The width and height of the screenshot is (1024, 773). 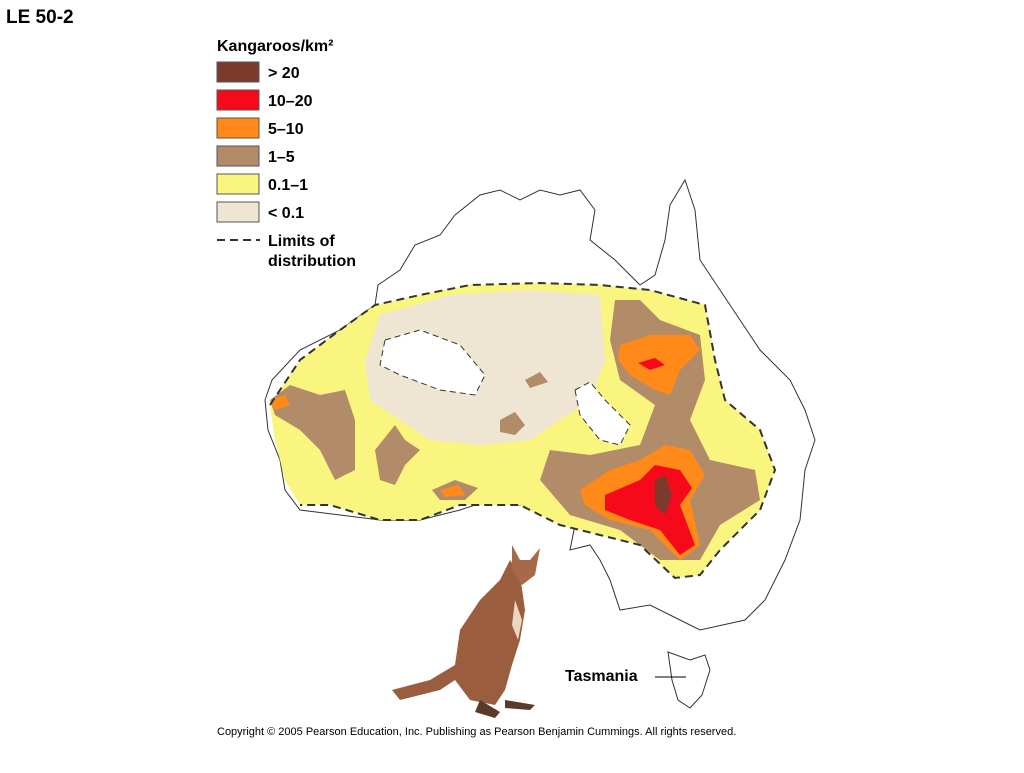 What do you see at coordinates (284, 73) in the screenshot?
I see `legend-label: > 20` at bounding box center [284, 73].